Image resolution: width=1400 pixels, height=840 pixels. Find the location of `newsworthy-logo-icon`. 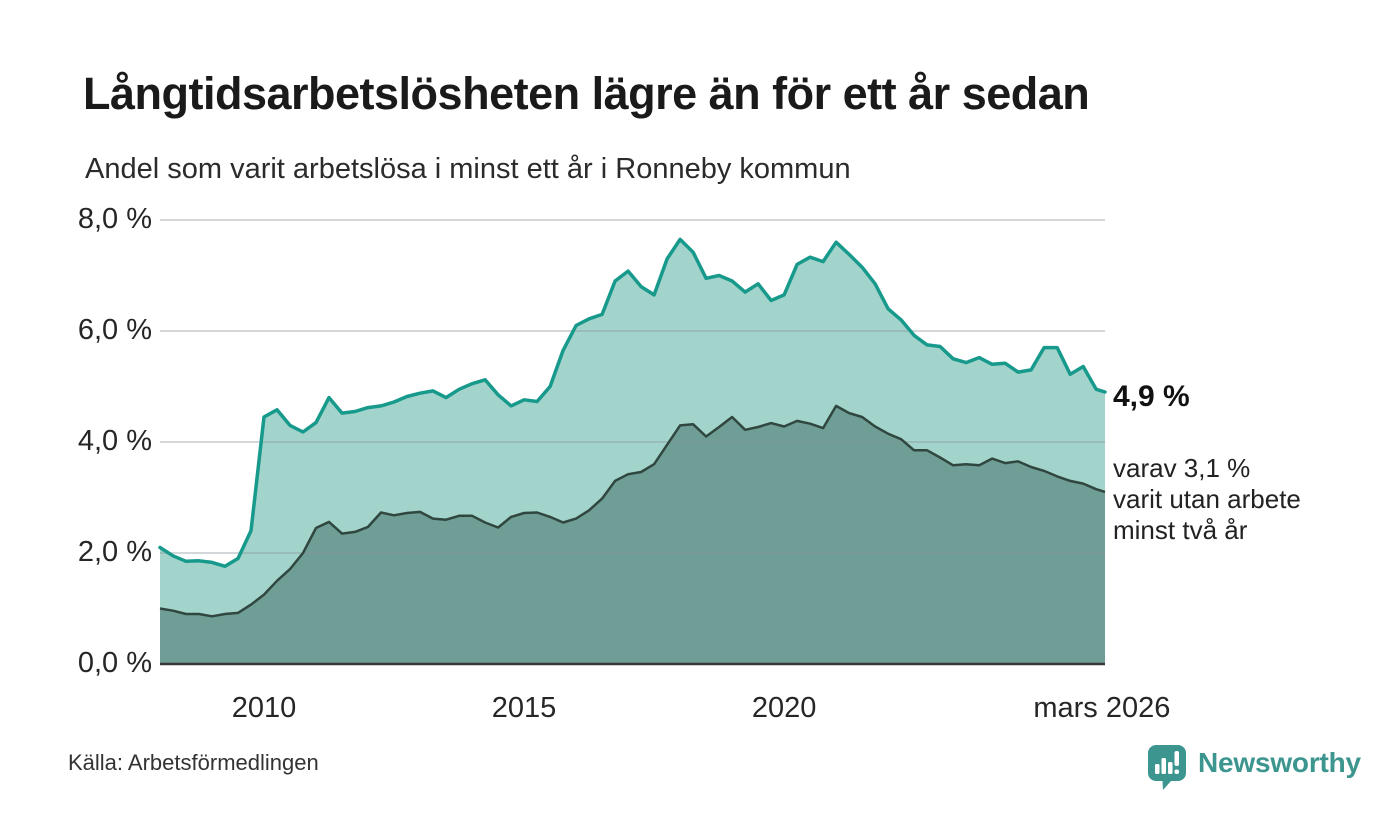

newsworthy-logo-icon is located at coordinates (1167, 767).